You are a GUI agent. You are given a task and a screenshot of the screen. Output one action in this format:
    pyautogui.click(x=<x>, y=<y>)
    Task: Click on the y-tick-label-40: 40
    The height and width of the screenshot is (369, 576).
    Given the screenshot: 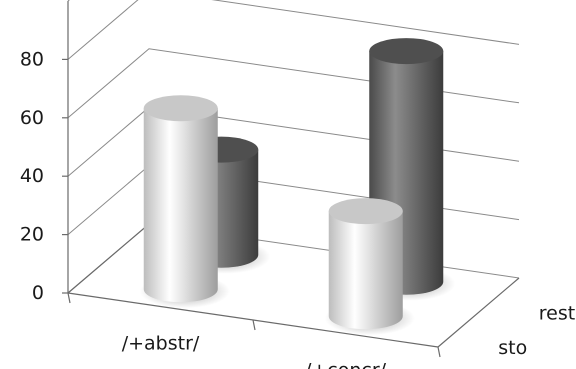 What is the action you would take?
    pyautogui.click(x=32, y=176)
    